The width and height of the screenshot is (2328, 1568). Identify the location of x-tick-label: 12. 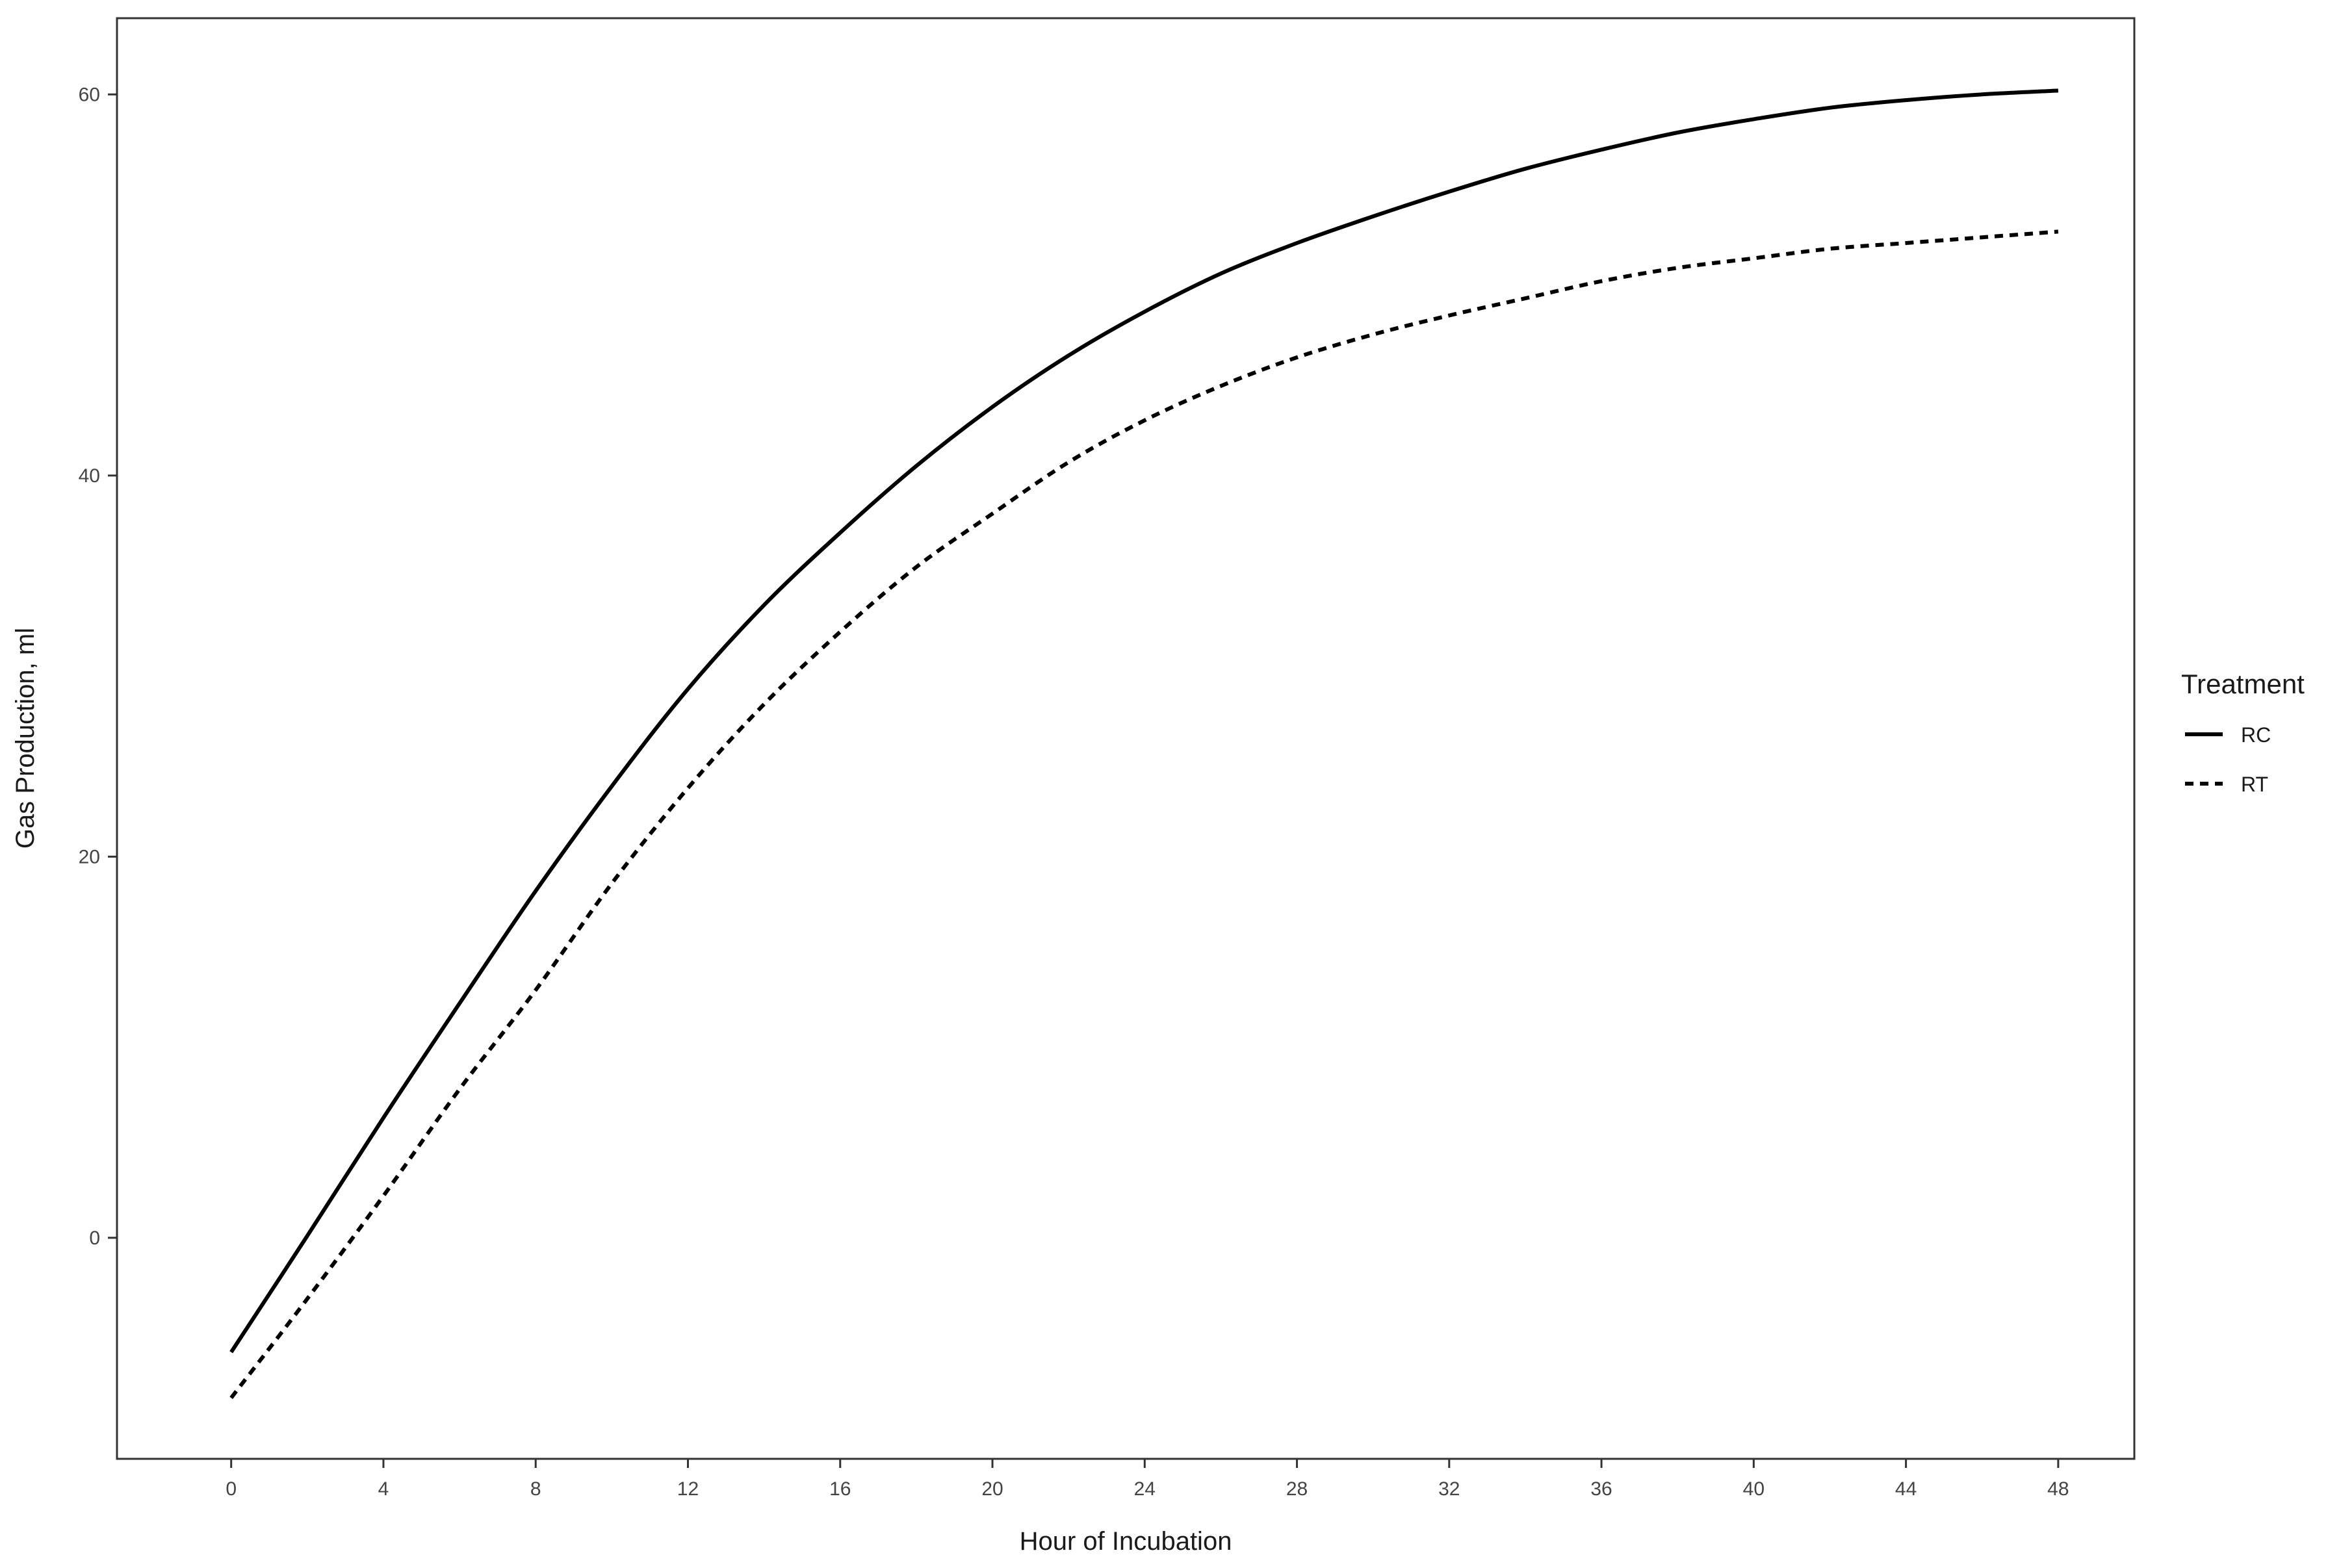
(688, 1489).